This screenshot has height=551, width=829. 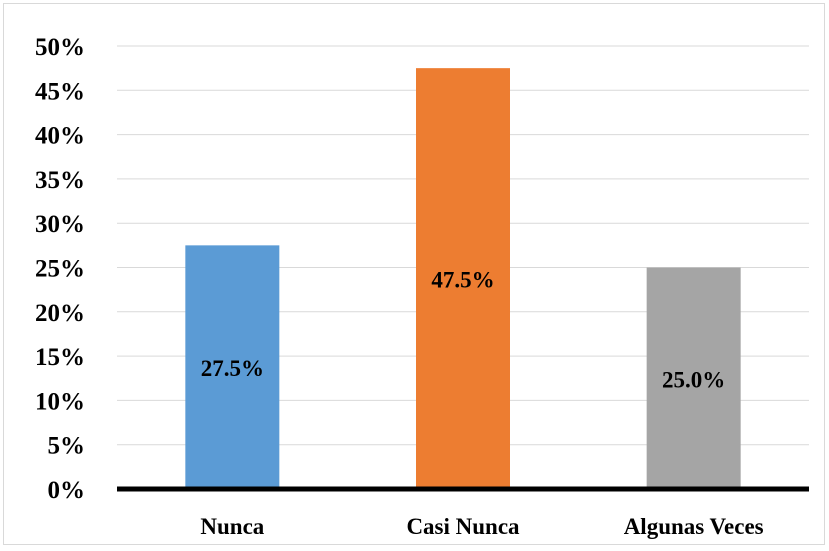 I want to click on y-tick-label: 20%, so click(x=60, y=313).